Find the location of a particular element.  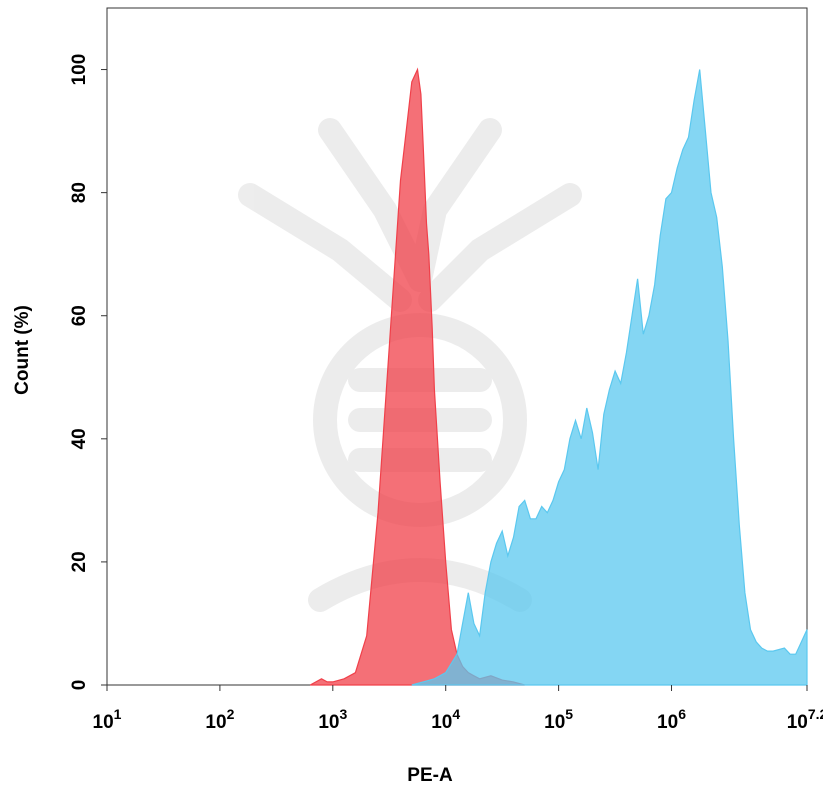

x-tick-label: 10¹ is located at coordinates (107, 719).